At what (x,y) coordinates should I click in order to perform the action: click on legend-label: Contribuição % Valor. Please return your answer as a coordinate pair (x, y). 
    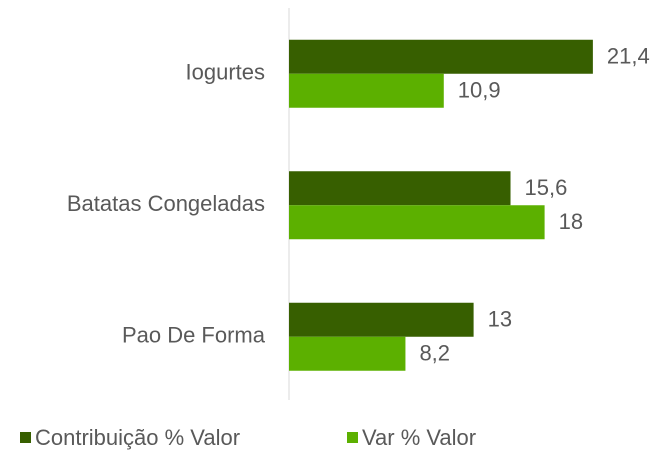
    Looking at the image, I should click on (137, 437).